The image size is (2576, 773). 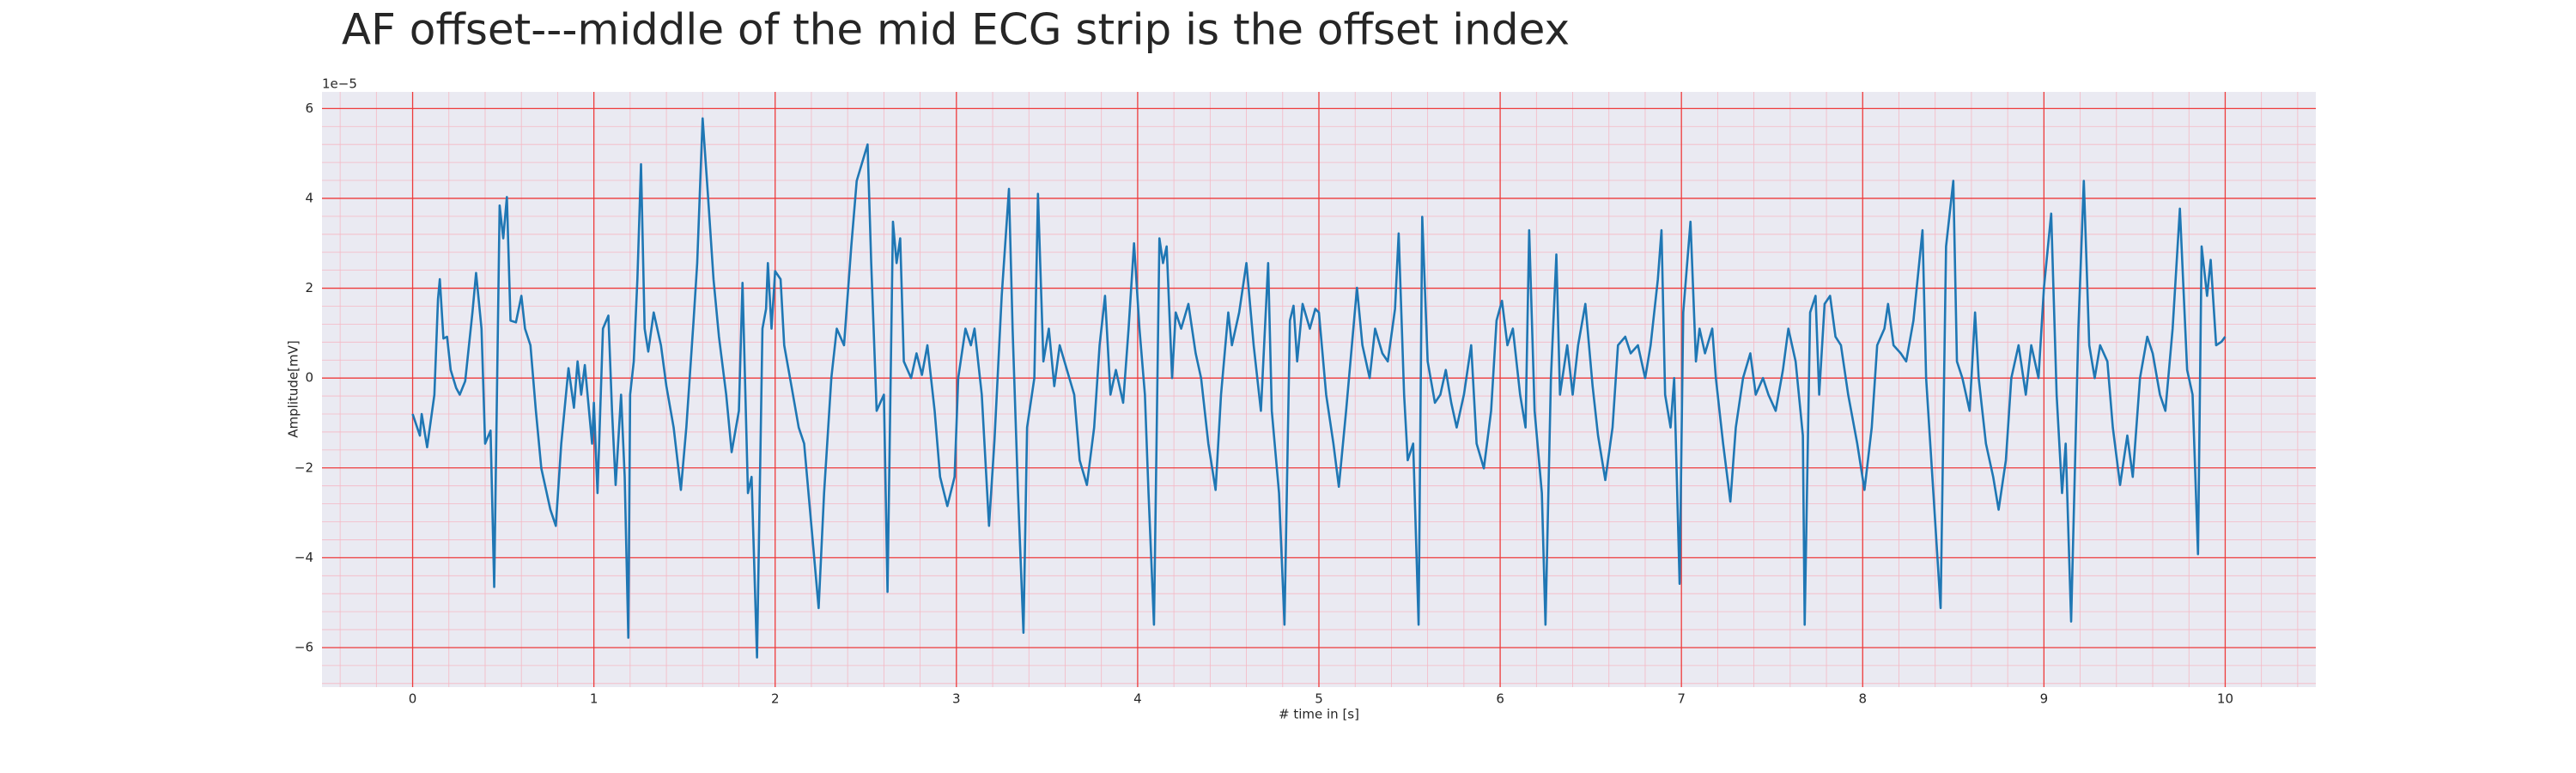 I want to click on x-axis-label: # time in [s], so click(x=1319, y=714).